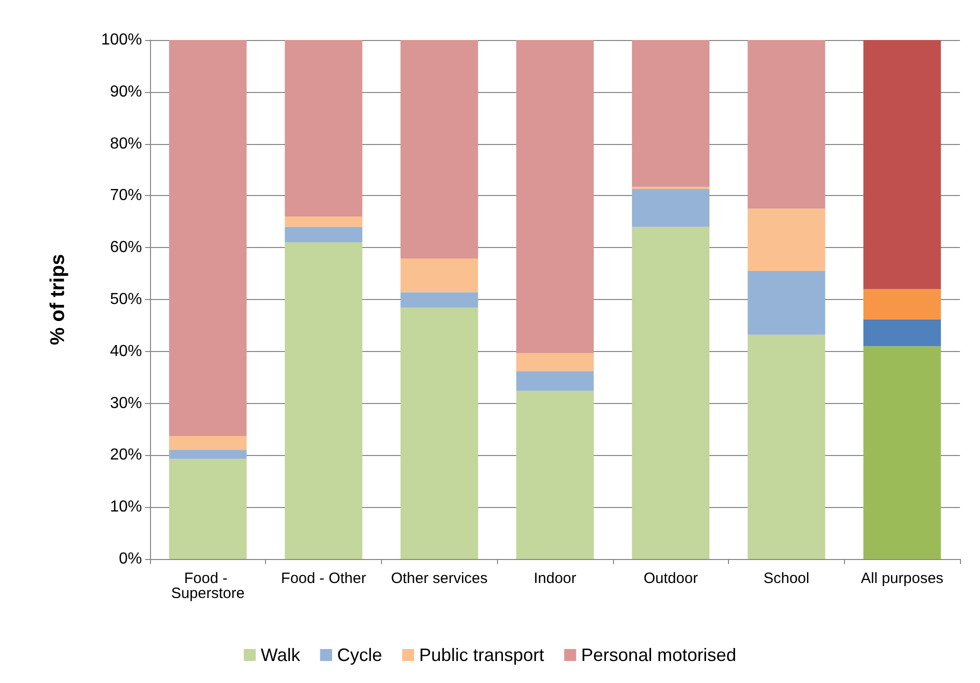  Describe the element at coordinates (126, 247) in the screenshot. I see `y-tick-label: 60%` at that location.